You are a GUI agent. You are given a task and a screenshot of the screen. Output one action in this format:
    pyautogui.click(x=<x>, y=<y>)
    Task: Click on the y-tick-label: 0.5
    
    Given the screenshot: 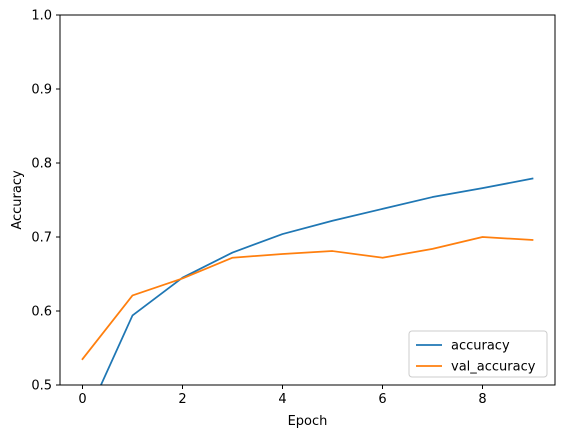 What is the action you would take?
    pyautogui.click(x=41, y=386)
    